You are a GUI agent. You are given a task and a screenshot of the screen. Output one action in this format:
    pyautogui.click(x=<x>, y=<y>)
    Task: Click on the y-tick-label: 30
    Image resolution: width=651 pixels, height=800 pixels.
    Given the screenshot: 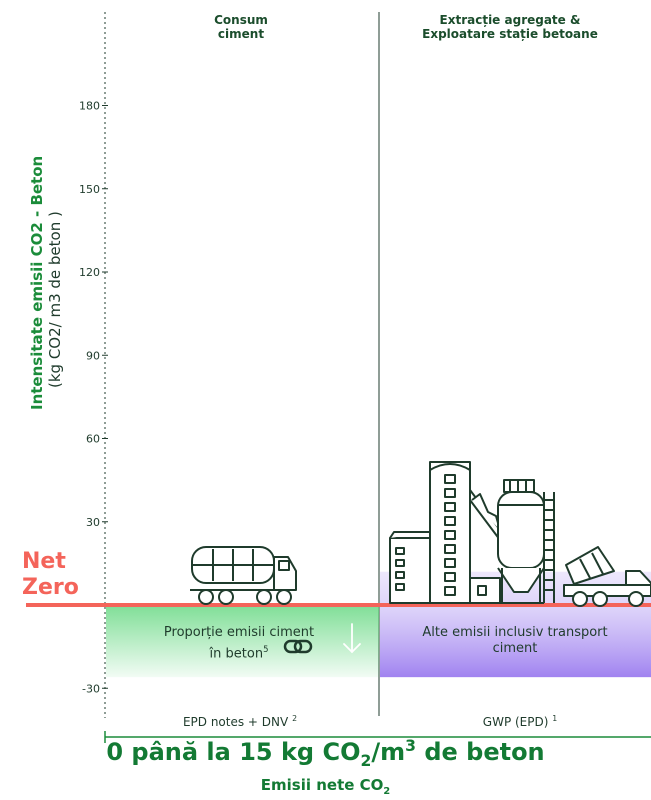 What is the action you would take?
    pyautogui.click(x=93, y=522)
    